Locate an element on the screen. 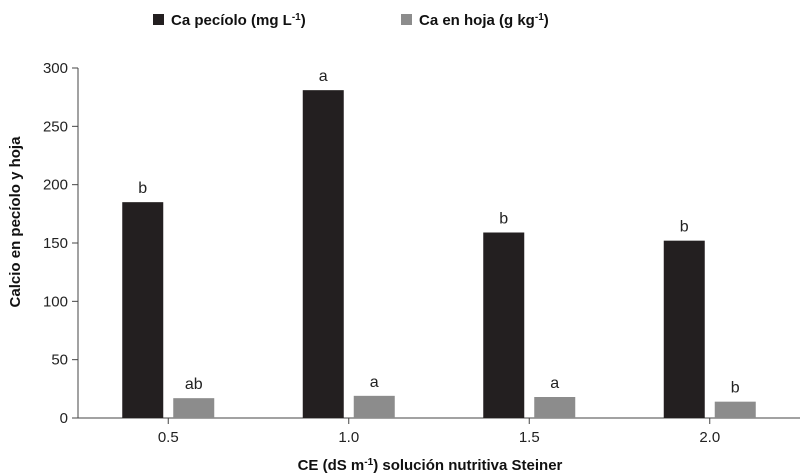  x-tick-label: 1.0 is located at coordinates (348, 437).